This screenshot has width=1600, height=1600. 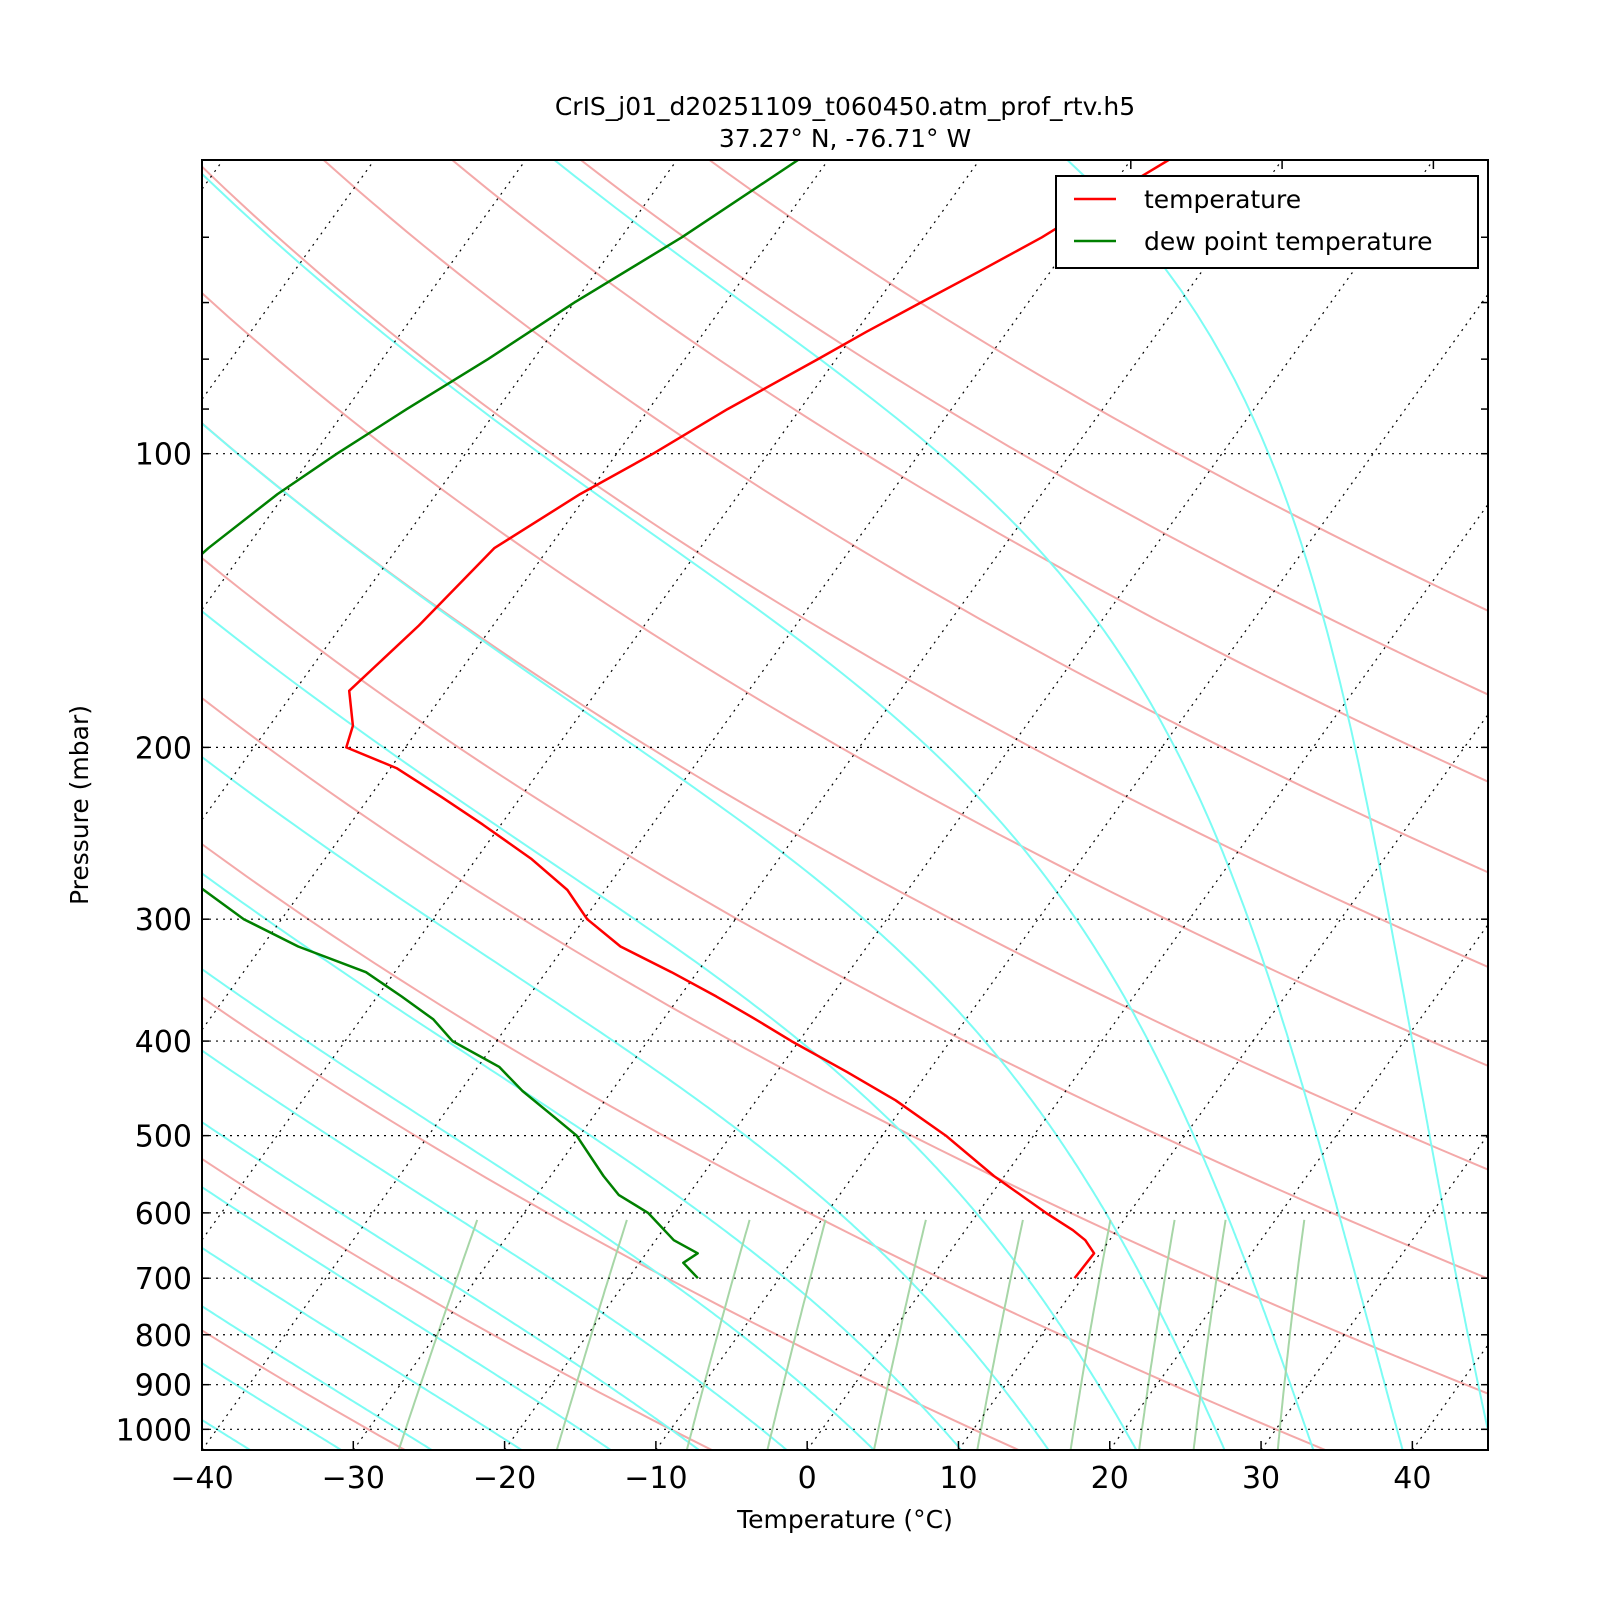 I want to click on y-tick-labels: 100 200 300 400 500 600 700 800 900 1000, so click(x=154, y=943).